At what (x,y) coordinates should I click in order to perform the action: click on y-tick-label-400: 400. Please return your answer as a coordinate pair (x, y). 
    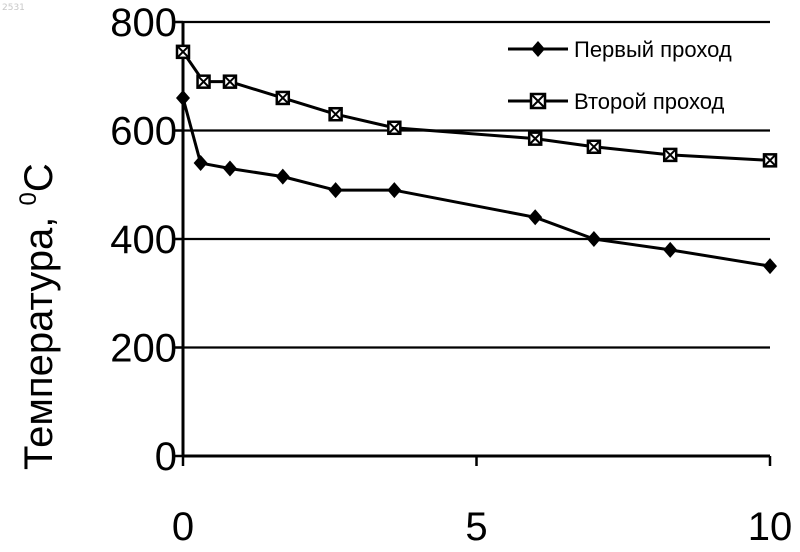
    Looking at the image, I should click on (143, 240).